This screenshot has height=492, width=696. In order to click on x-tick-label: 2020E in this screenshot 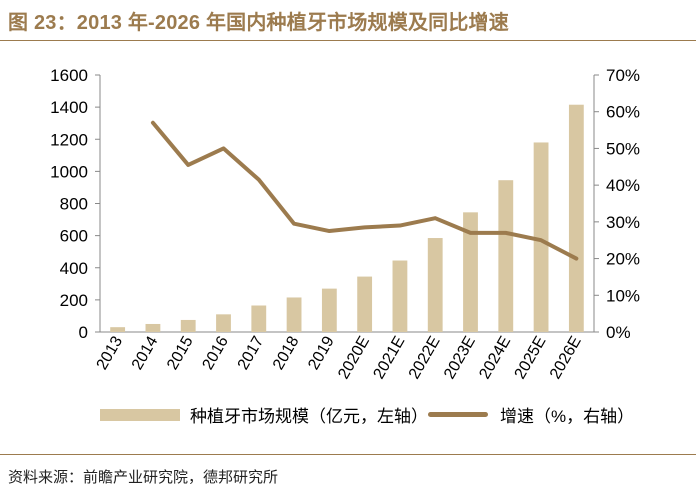, I will do `click(354, 358)`.